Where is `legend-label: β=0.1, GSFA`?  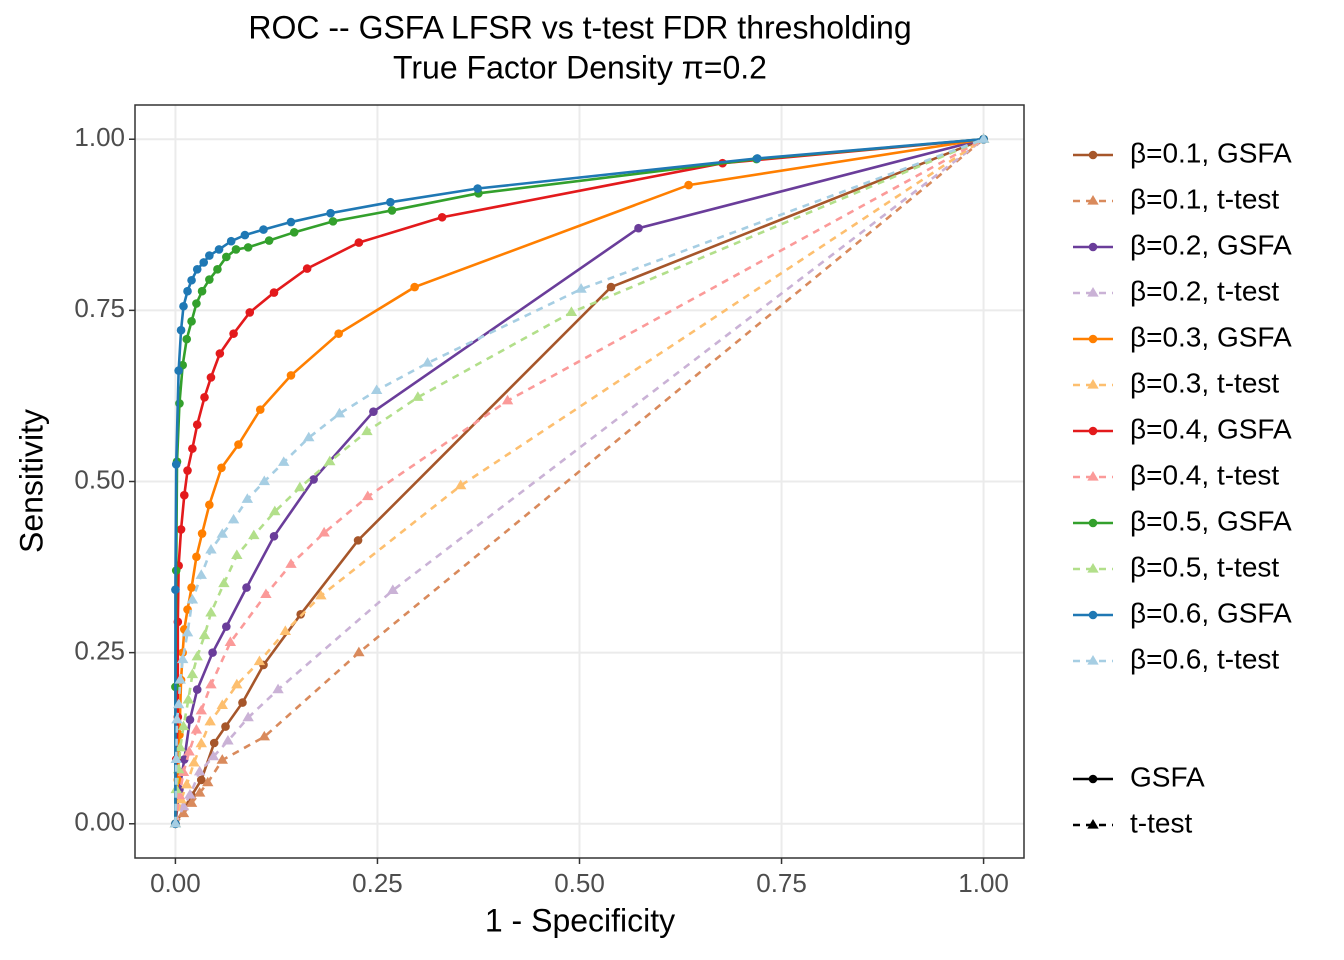 legend-label: β=0.1, GSFA is located at coordinates (1211, 152).